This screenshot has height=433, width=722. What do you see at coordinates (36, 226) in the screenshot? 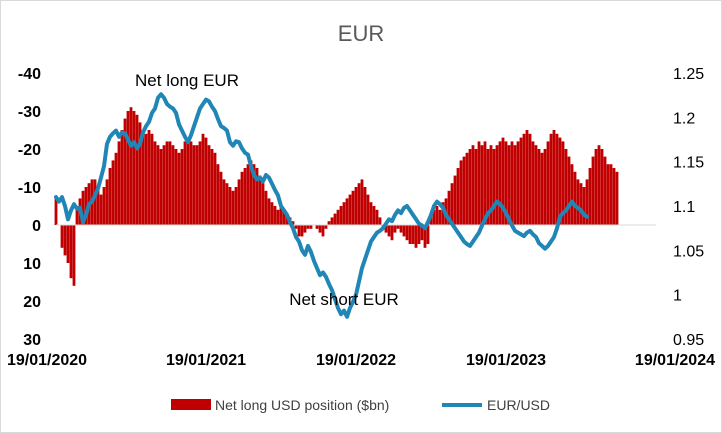
I see `left-tick-label: 0` at bounding box center [36, 226].